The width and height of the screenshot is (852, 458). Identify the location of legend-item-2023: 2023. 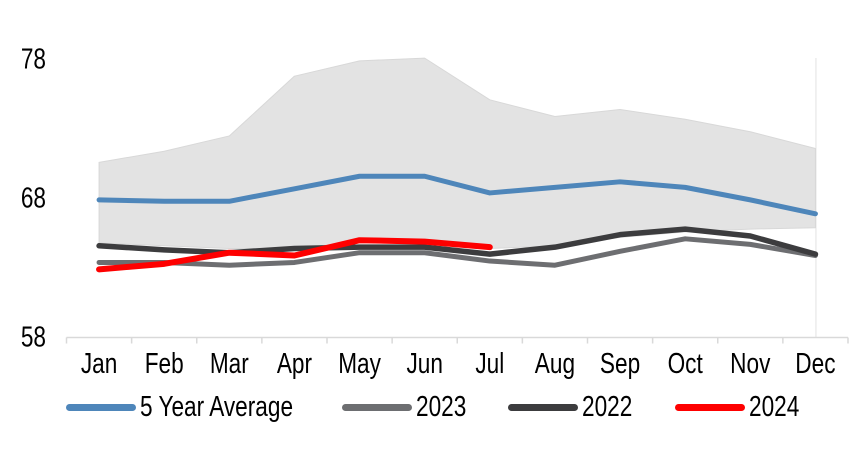
(411, 407).